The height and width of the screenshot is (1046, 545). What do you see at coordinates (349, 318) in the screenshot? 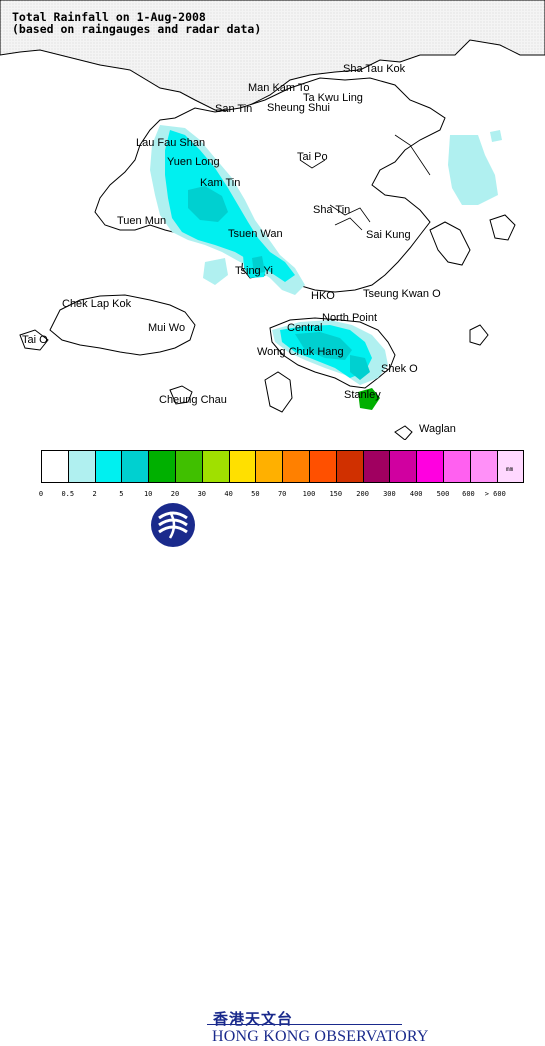
I see `place-north-point: North Point` at bounding box center [349, 318].